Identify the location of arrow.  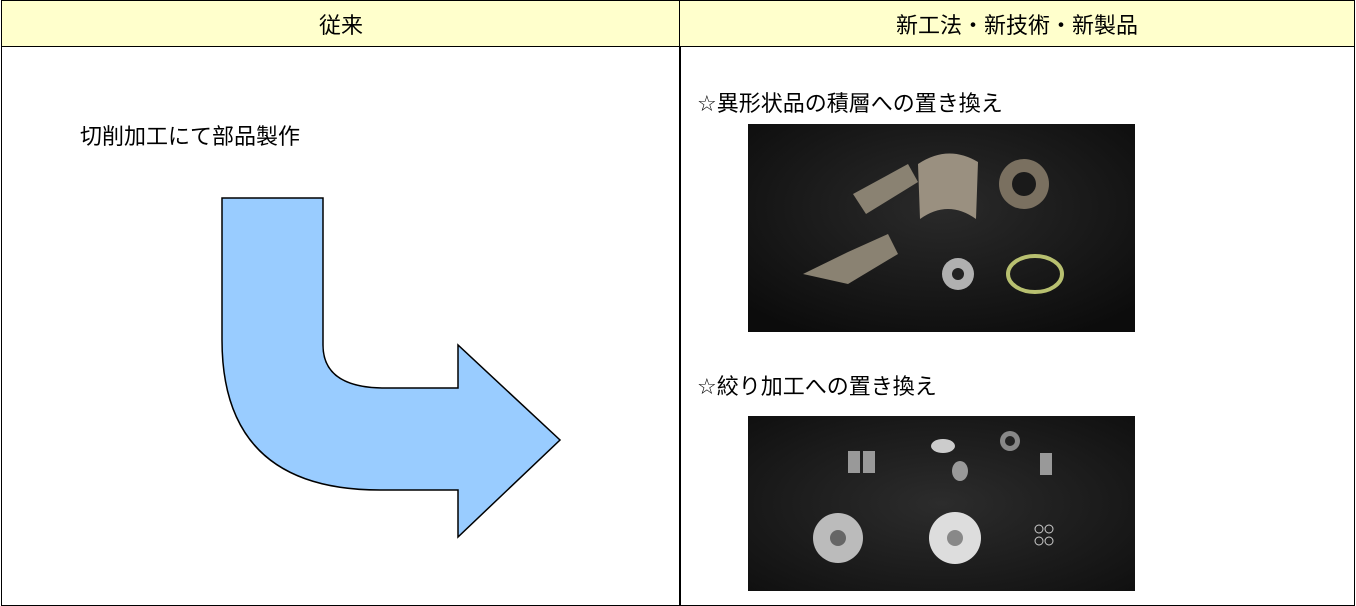
(391, 368).